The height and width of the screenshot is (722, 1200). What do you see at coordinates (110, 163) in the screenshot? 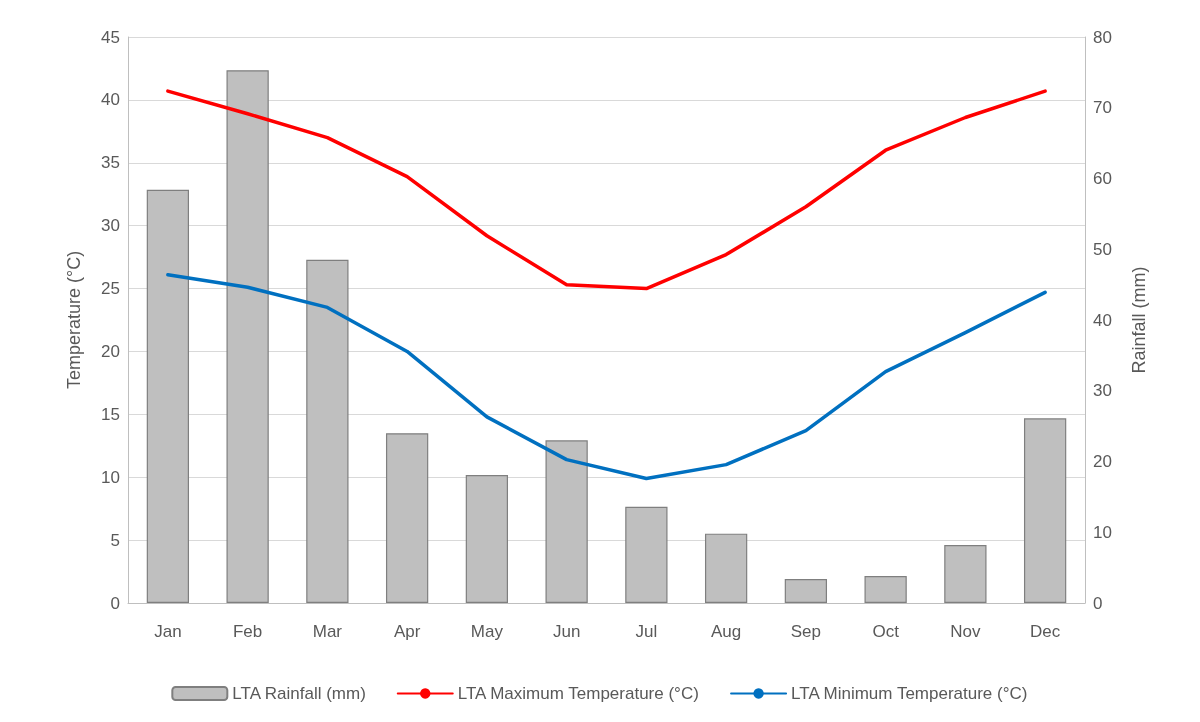
I see `y-tick-label: 35` at bounding box center [110, 163].